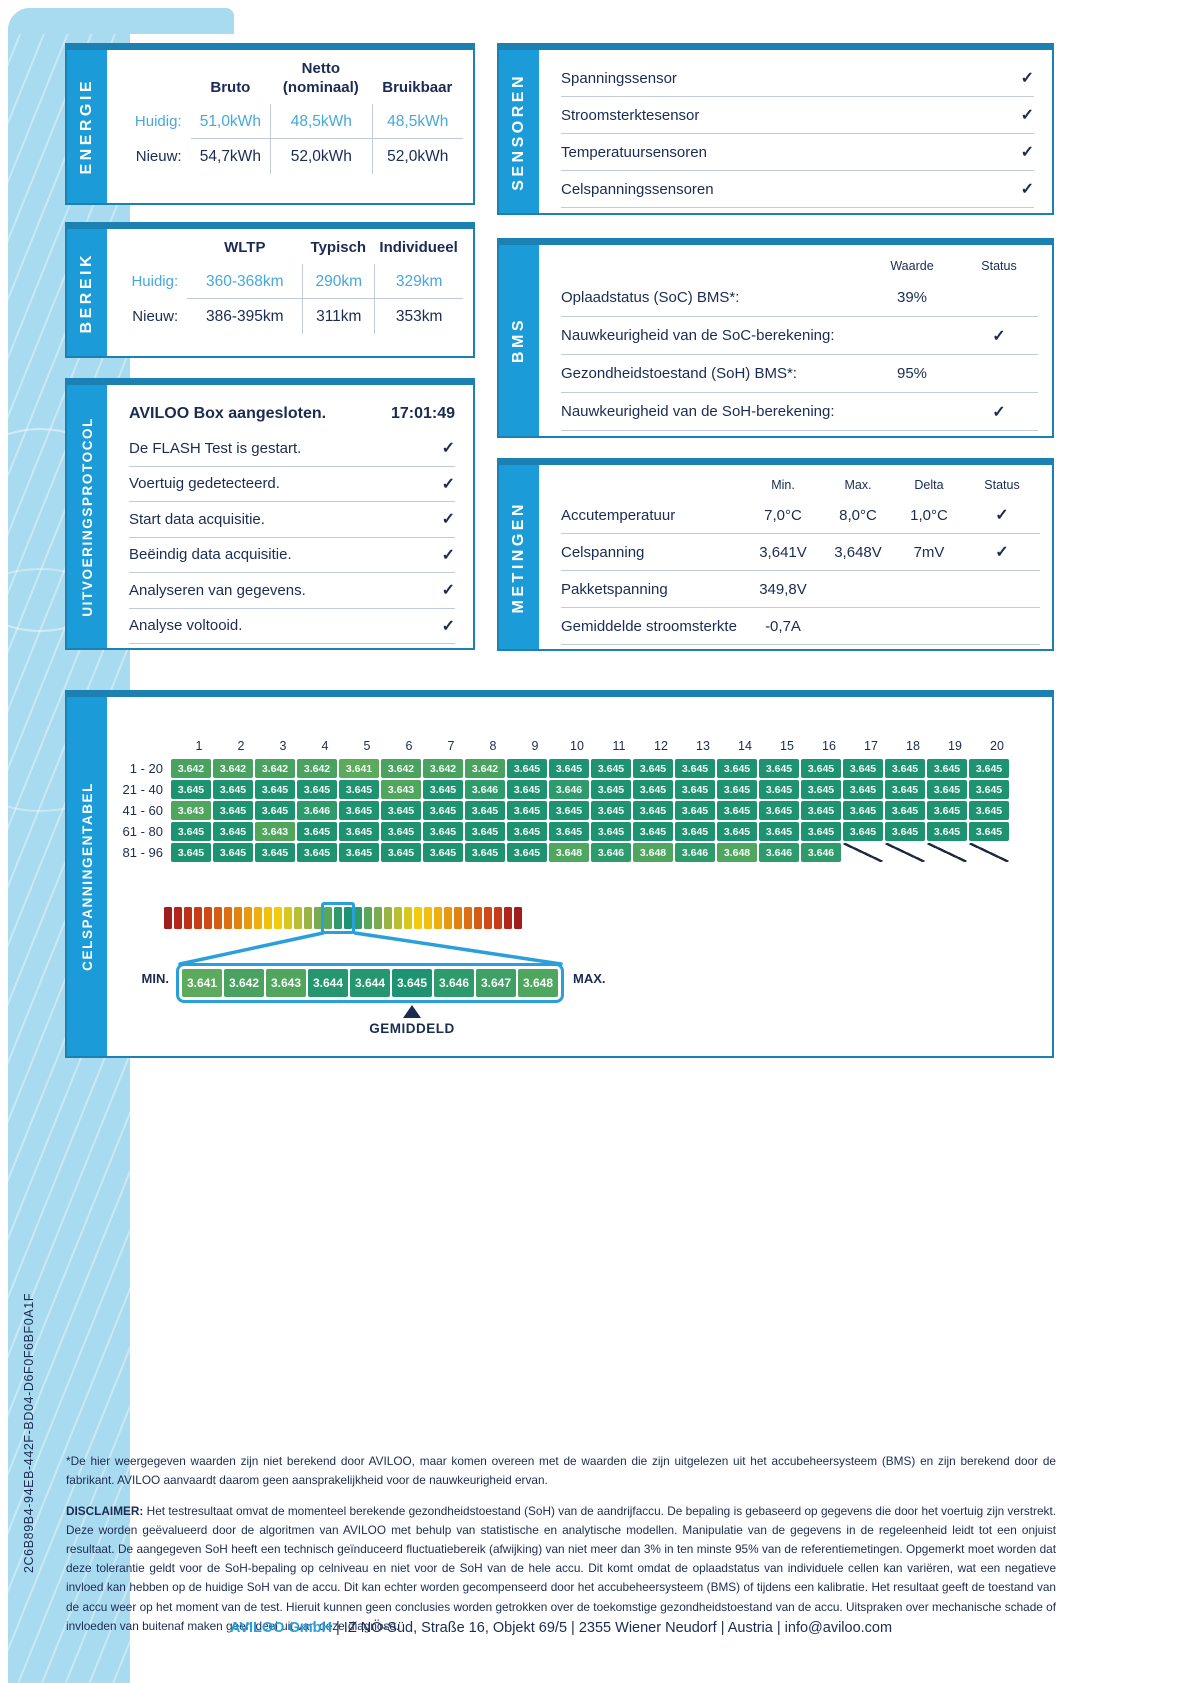 The height and width of the screenshot is (1683, 1191). I want to click on column-number: 12, so click(661, 746).